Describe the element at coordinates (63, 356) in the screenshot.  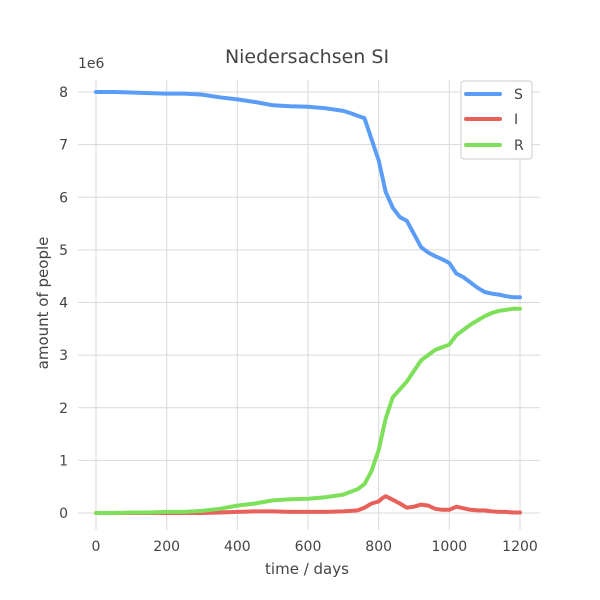
I see `y-tick-label: 3` at that location.